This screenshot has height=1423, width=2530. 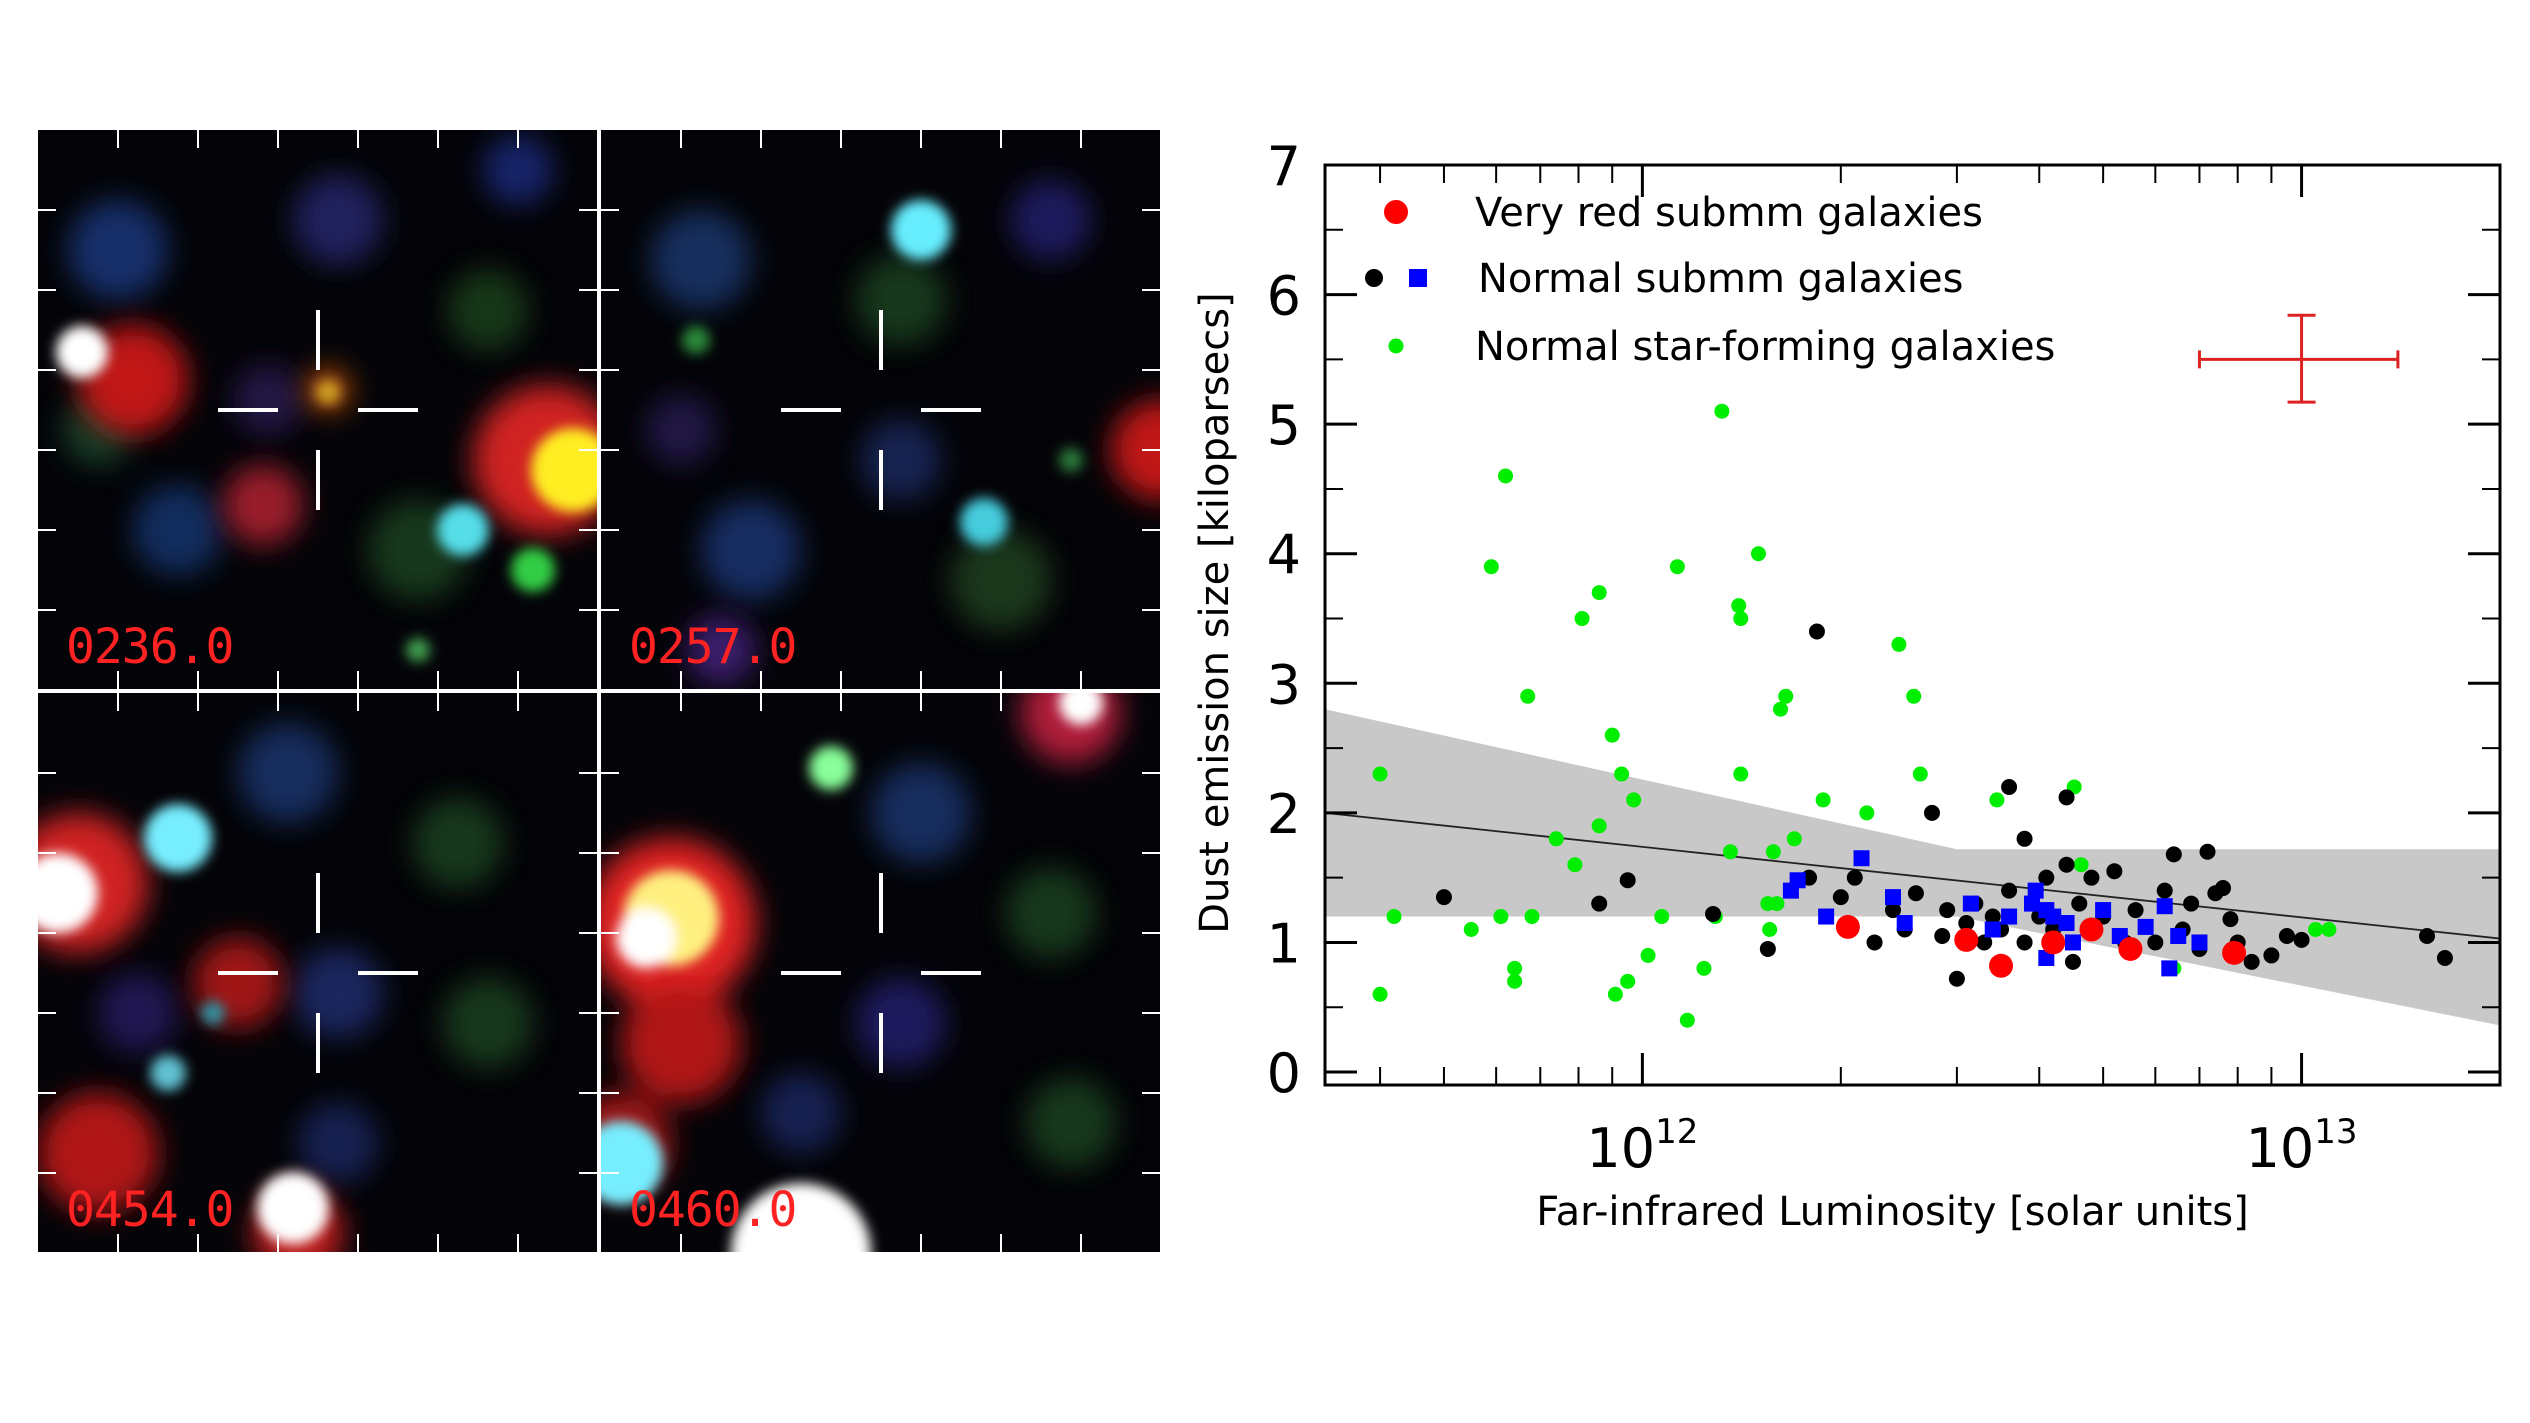 I want to click on legend-item: Normal star-forming galaxies, so click(x=1721, y=347).